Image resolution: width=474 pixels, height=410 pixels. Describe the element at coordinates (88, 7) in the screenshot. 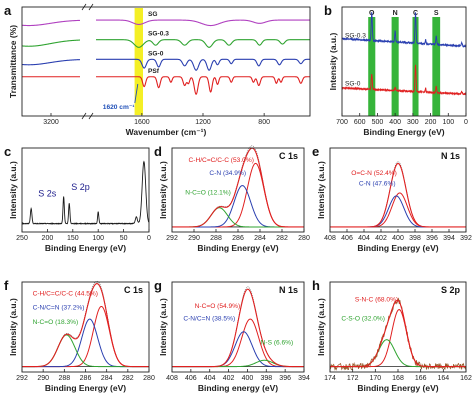

I see `axis-break-mask-top` at that location.